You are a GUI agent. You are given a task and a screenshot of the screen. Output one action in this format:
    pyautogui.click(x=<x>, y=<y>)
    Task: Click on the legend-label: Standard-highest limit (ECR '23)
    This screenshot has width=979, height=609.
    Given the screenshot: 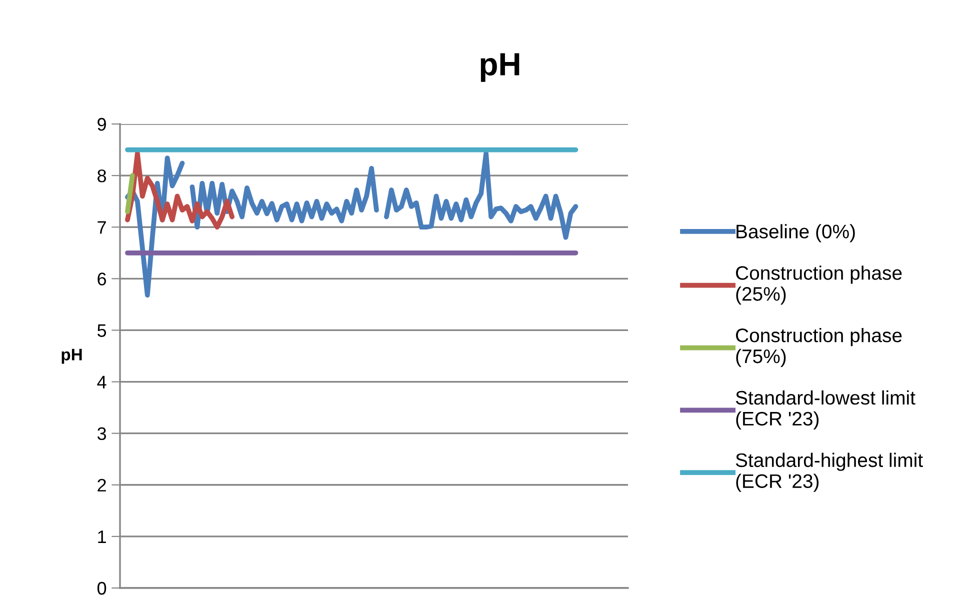 What is the action you would take?
    pyautogui.click(x=829, y=472)
    